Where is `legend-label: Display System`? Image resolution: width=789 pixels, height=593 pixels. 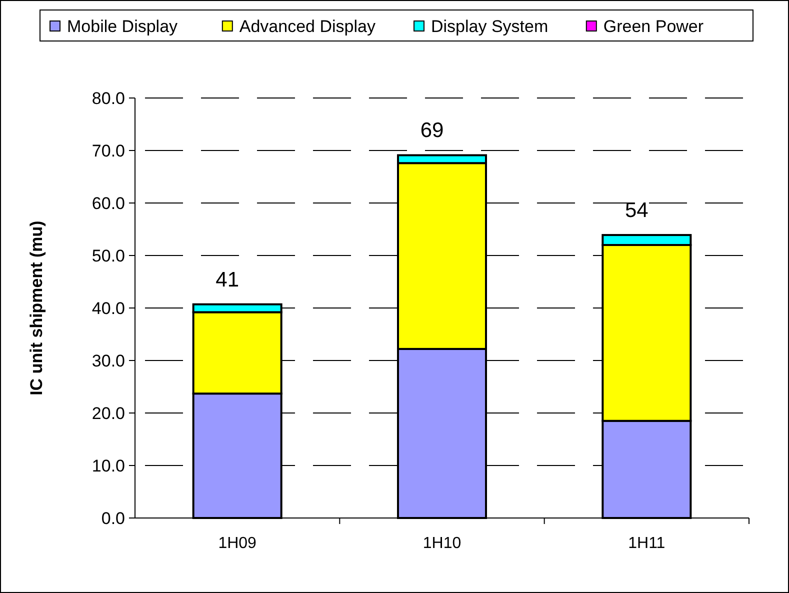
legend-label: Display System is located at coordinates (489, 26).